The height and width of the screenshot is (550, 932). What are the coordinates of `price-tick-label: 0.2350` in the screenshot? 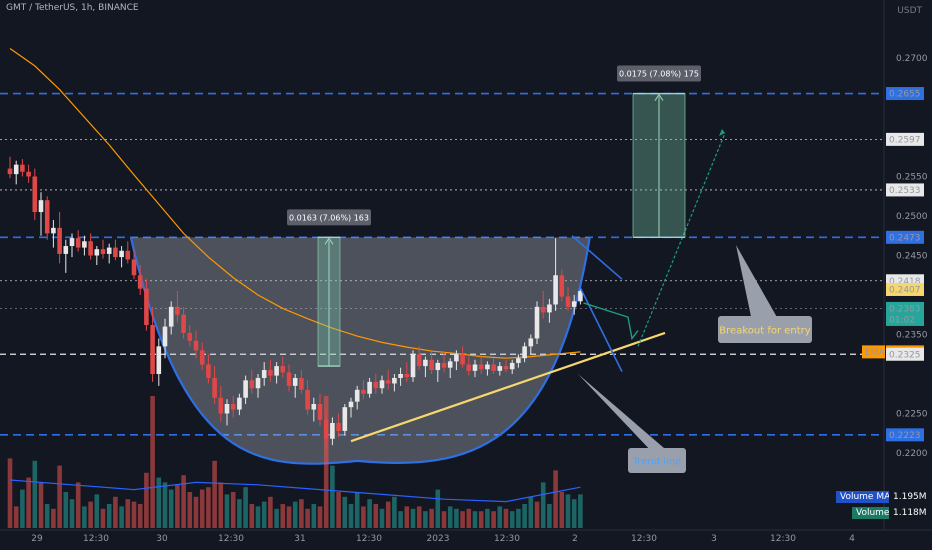 It's located at (912, 336).